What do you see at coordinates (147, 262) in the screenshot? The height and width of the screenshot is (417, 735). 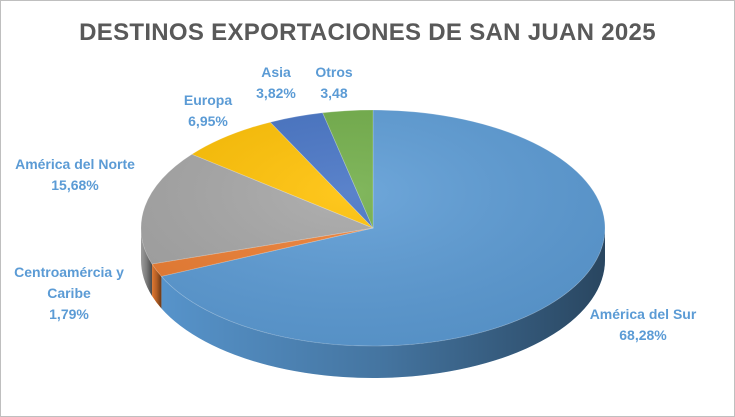 I see `pie-side-america-del-norte` at bounding box center [147, 262].